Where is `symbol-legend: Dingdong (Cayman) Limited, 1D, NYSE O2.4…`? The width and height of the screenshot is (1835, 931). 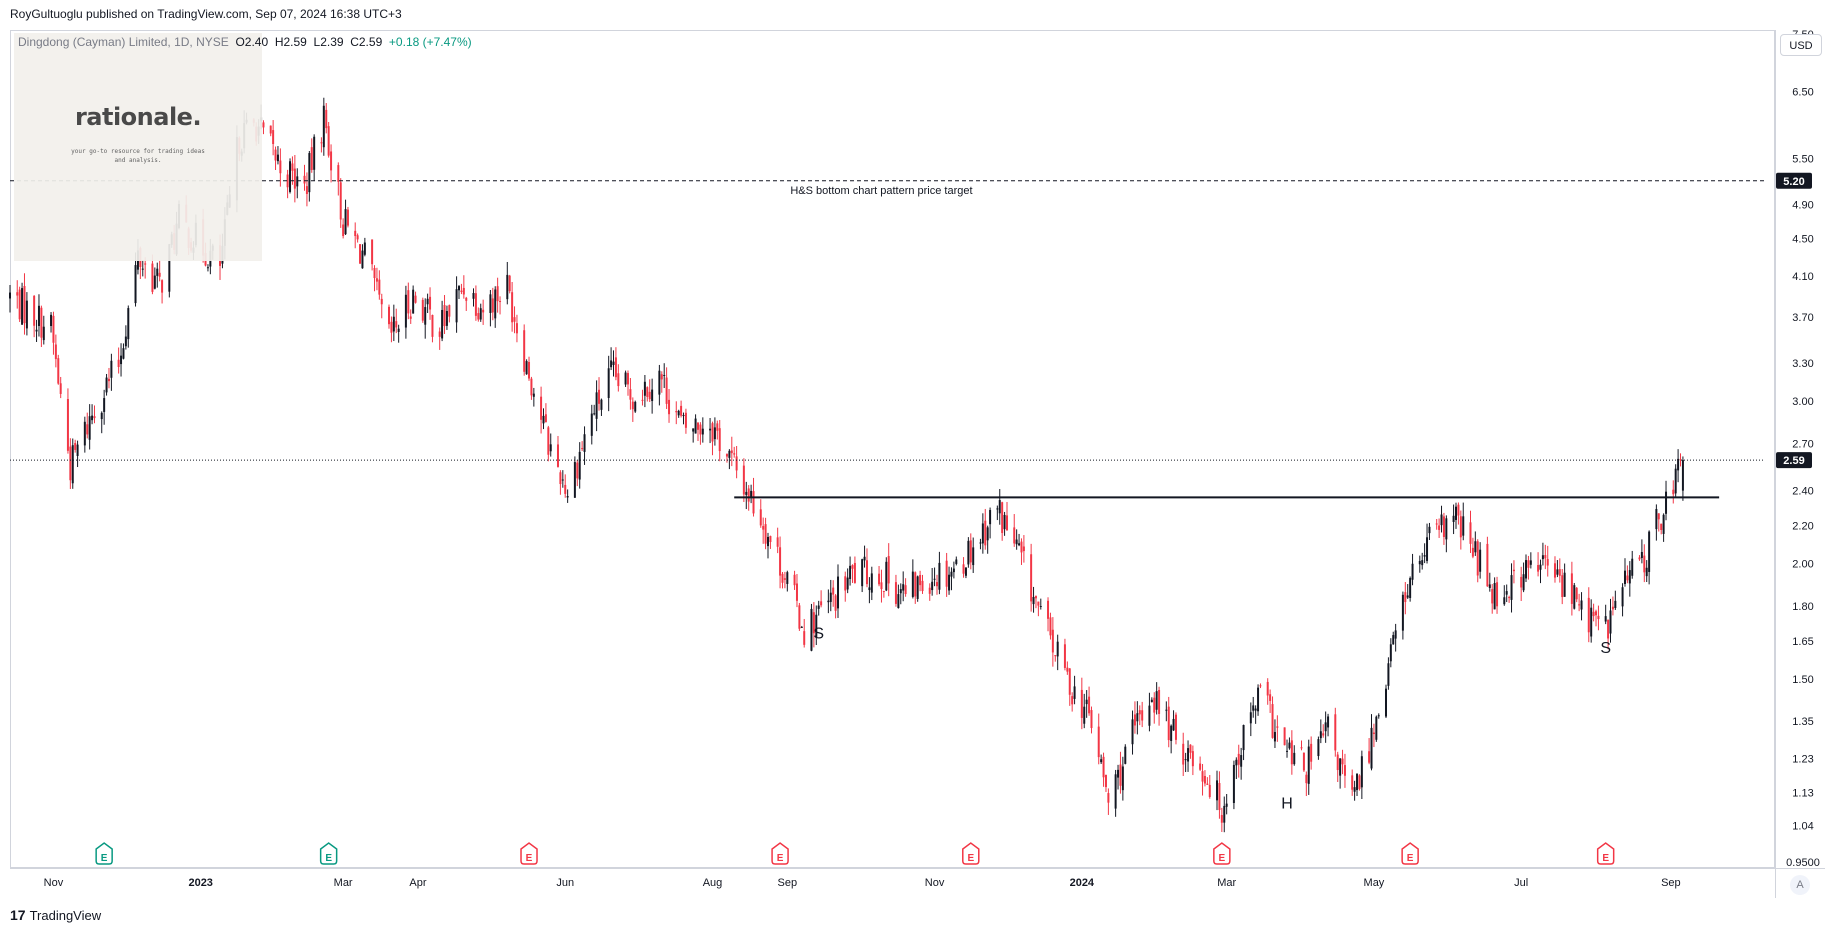 symbol-legend: Dingdong (Cayman) Limited, 1D, NYSE O2.4… is located at coordinates (245, 42).